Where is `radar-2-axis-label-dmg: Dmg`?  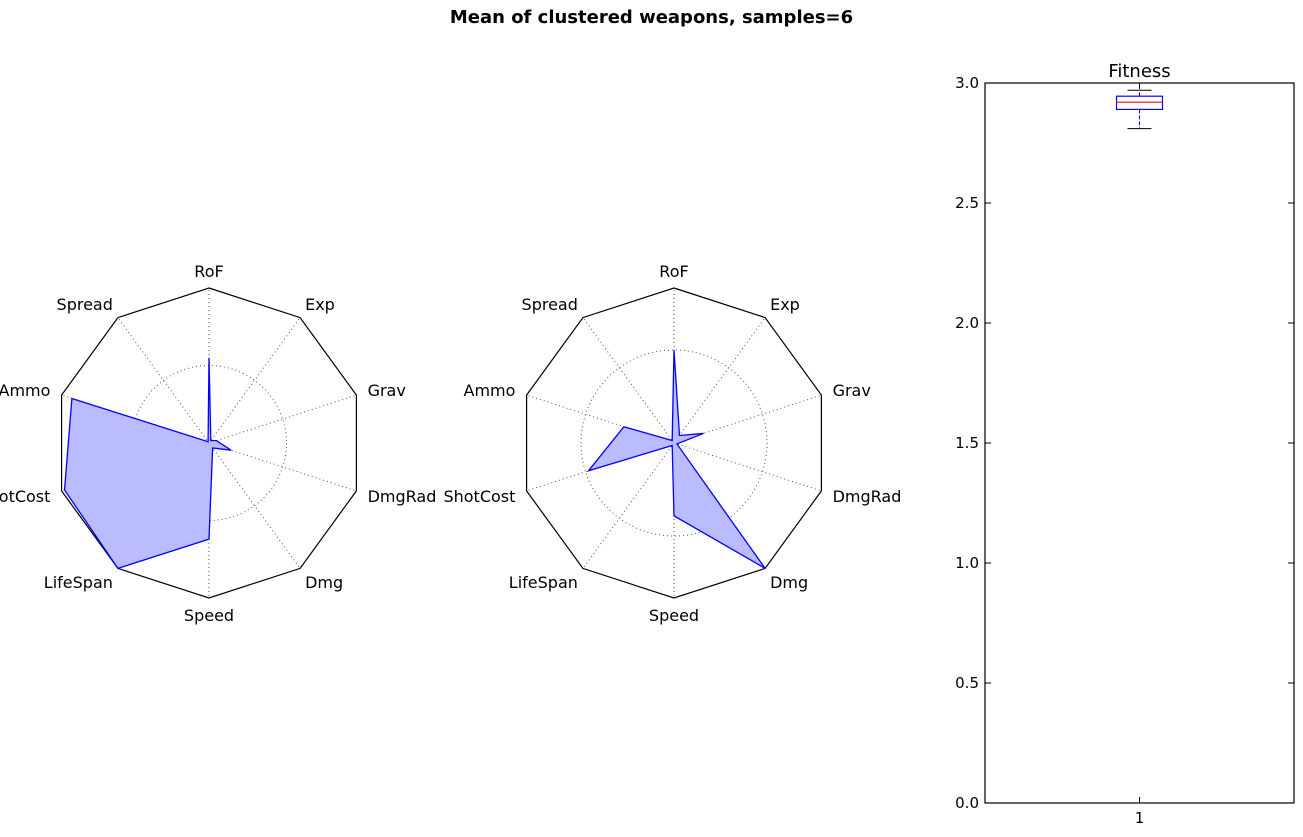 radar-2-axis-label-dmg: Dmg is located at coordinates (789, 582).